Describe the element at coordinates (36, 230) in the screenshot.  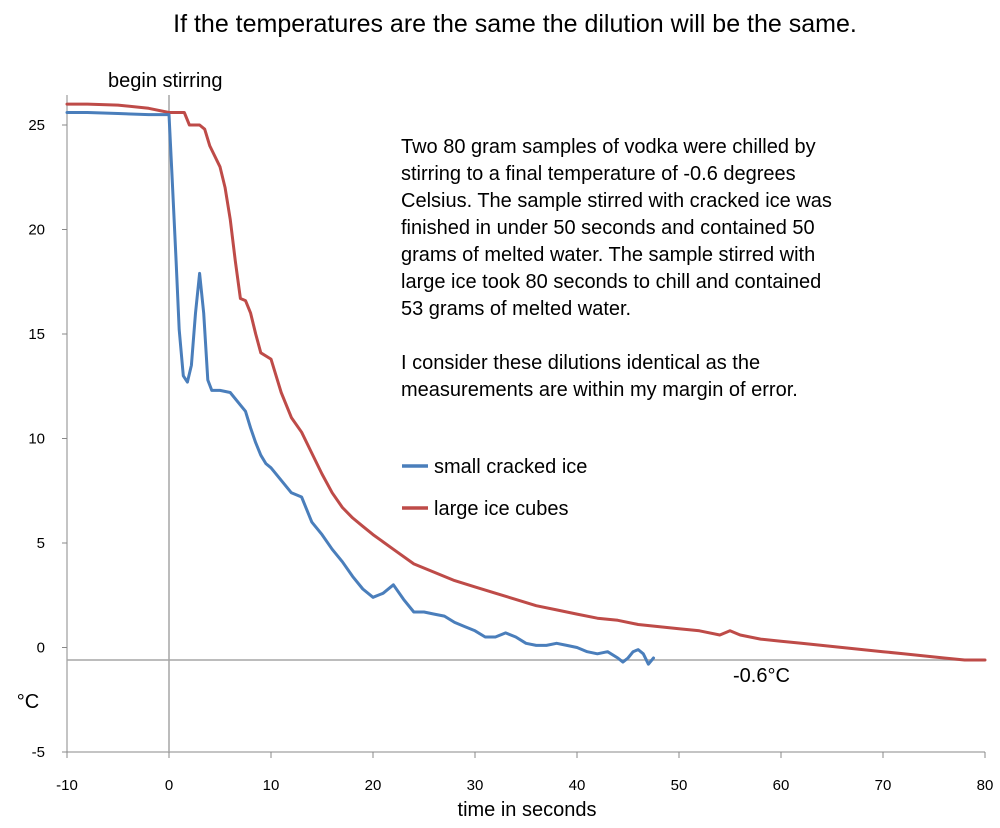
I see `y-tick-label: 20` at that location.